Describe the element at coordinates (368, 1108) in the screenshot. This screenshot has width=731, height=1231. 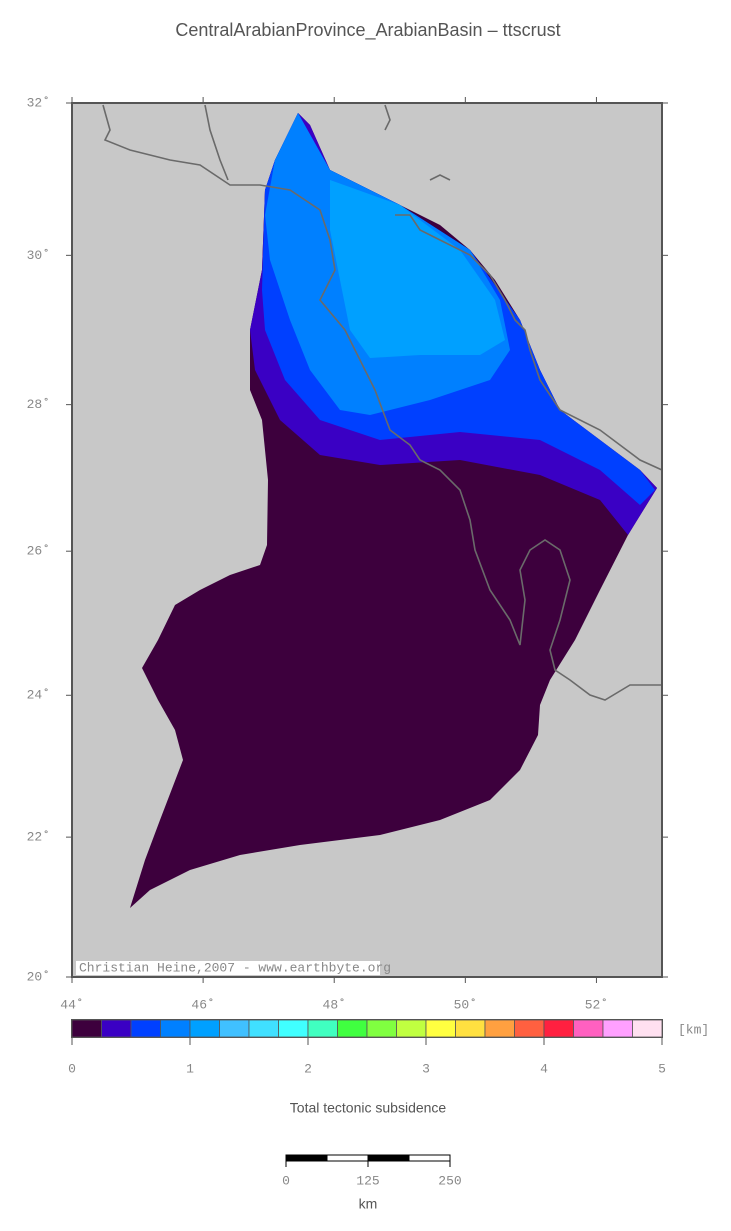
I see `colorbar-label: Total tectonic subsidence` at that location.